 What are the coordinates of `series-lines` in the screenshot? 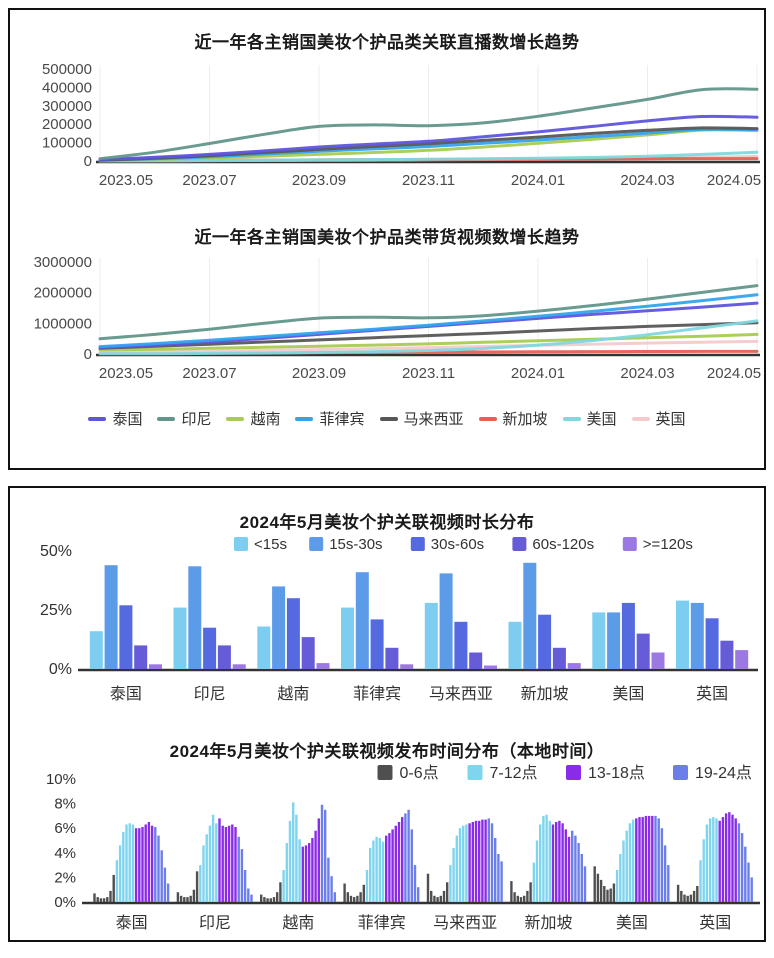 It's located at (428, 125).